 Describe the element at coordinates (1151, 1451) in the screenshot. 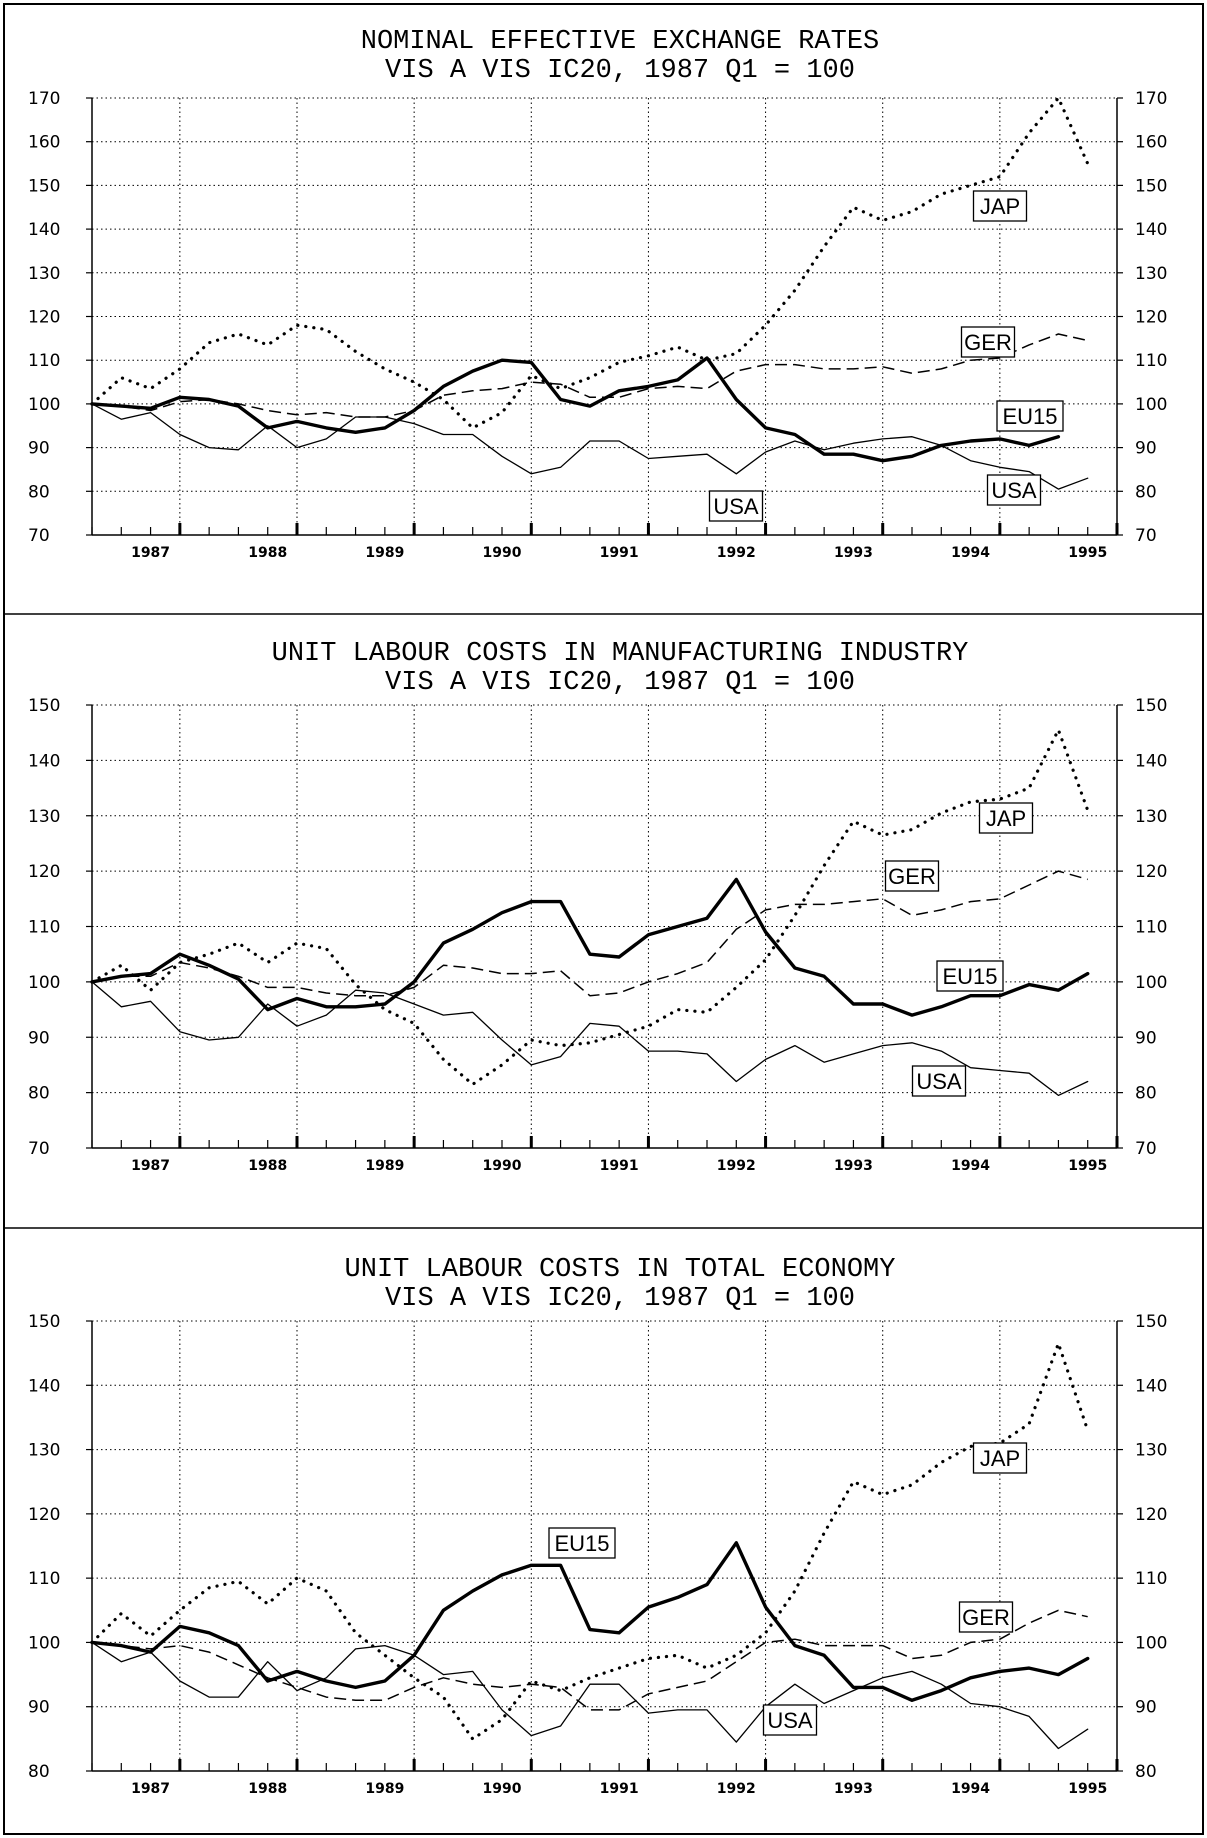

I see `y-tick-label-right: 130` at that location.